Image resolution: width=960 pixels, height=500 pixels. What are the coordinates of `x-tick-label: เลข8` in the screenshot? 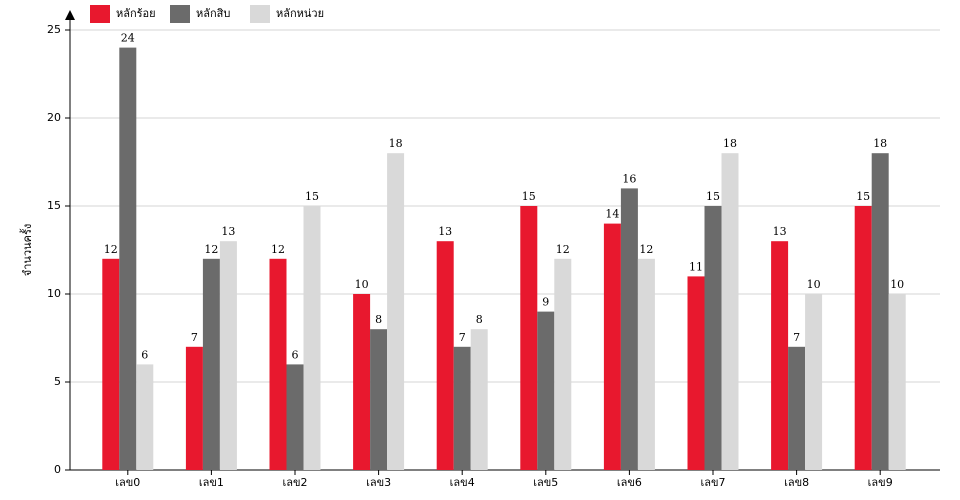 It's located at (796, 482).